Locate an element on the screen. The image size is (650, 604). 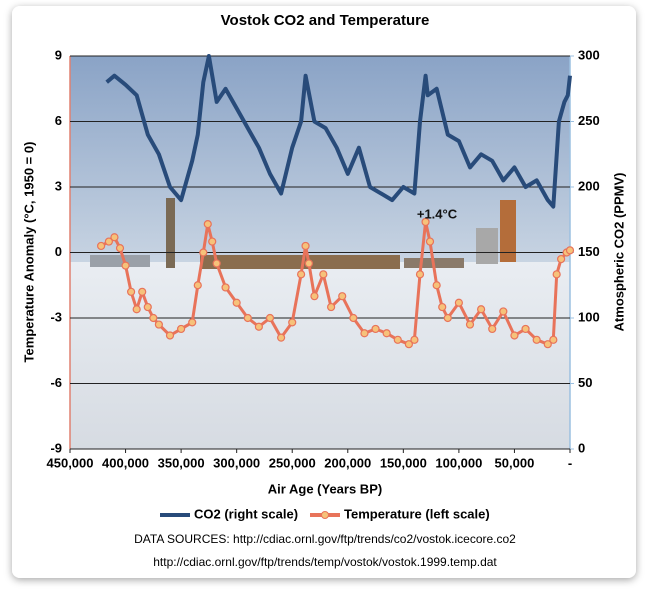
legend-label: CO2 (right scale) is located at coordinates (246, 513).